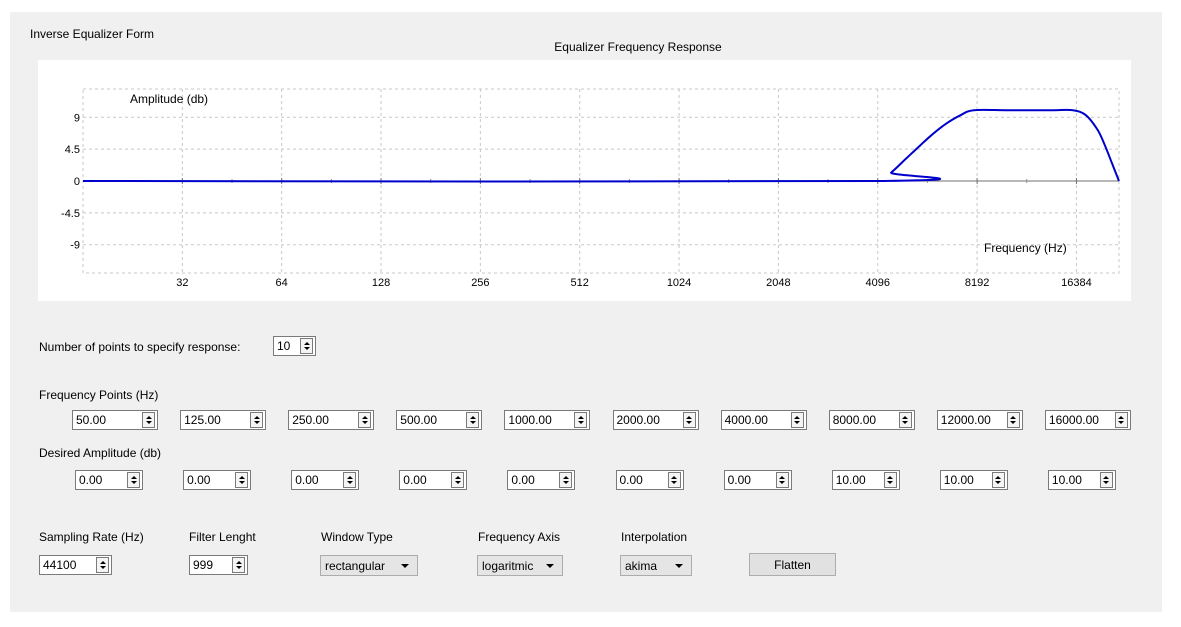  I want to click on frequency-point-stepper-8: 8000.00, so click(871, 420).